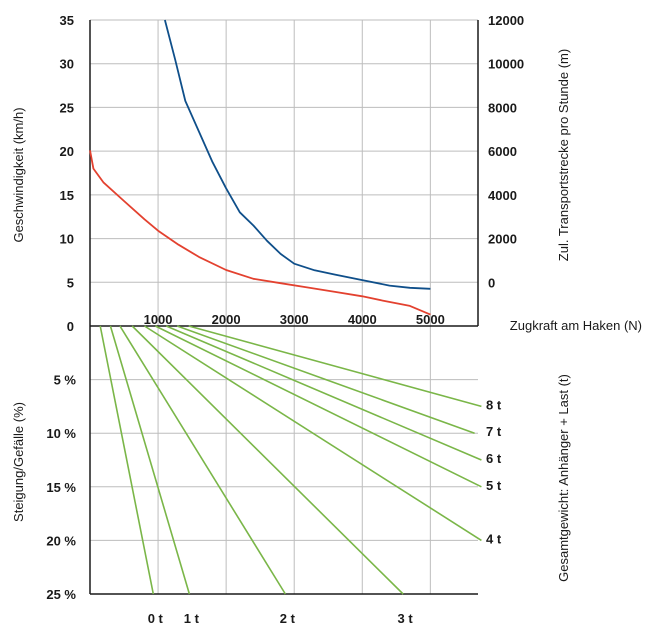  What do you see at coordinates (70, 326) in the screenshot?
I see `y-left-tick-label: 0` at bounding box center [70, 326].